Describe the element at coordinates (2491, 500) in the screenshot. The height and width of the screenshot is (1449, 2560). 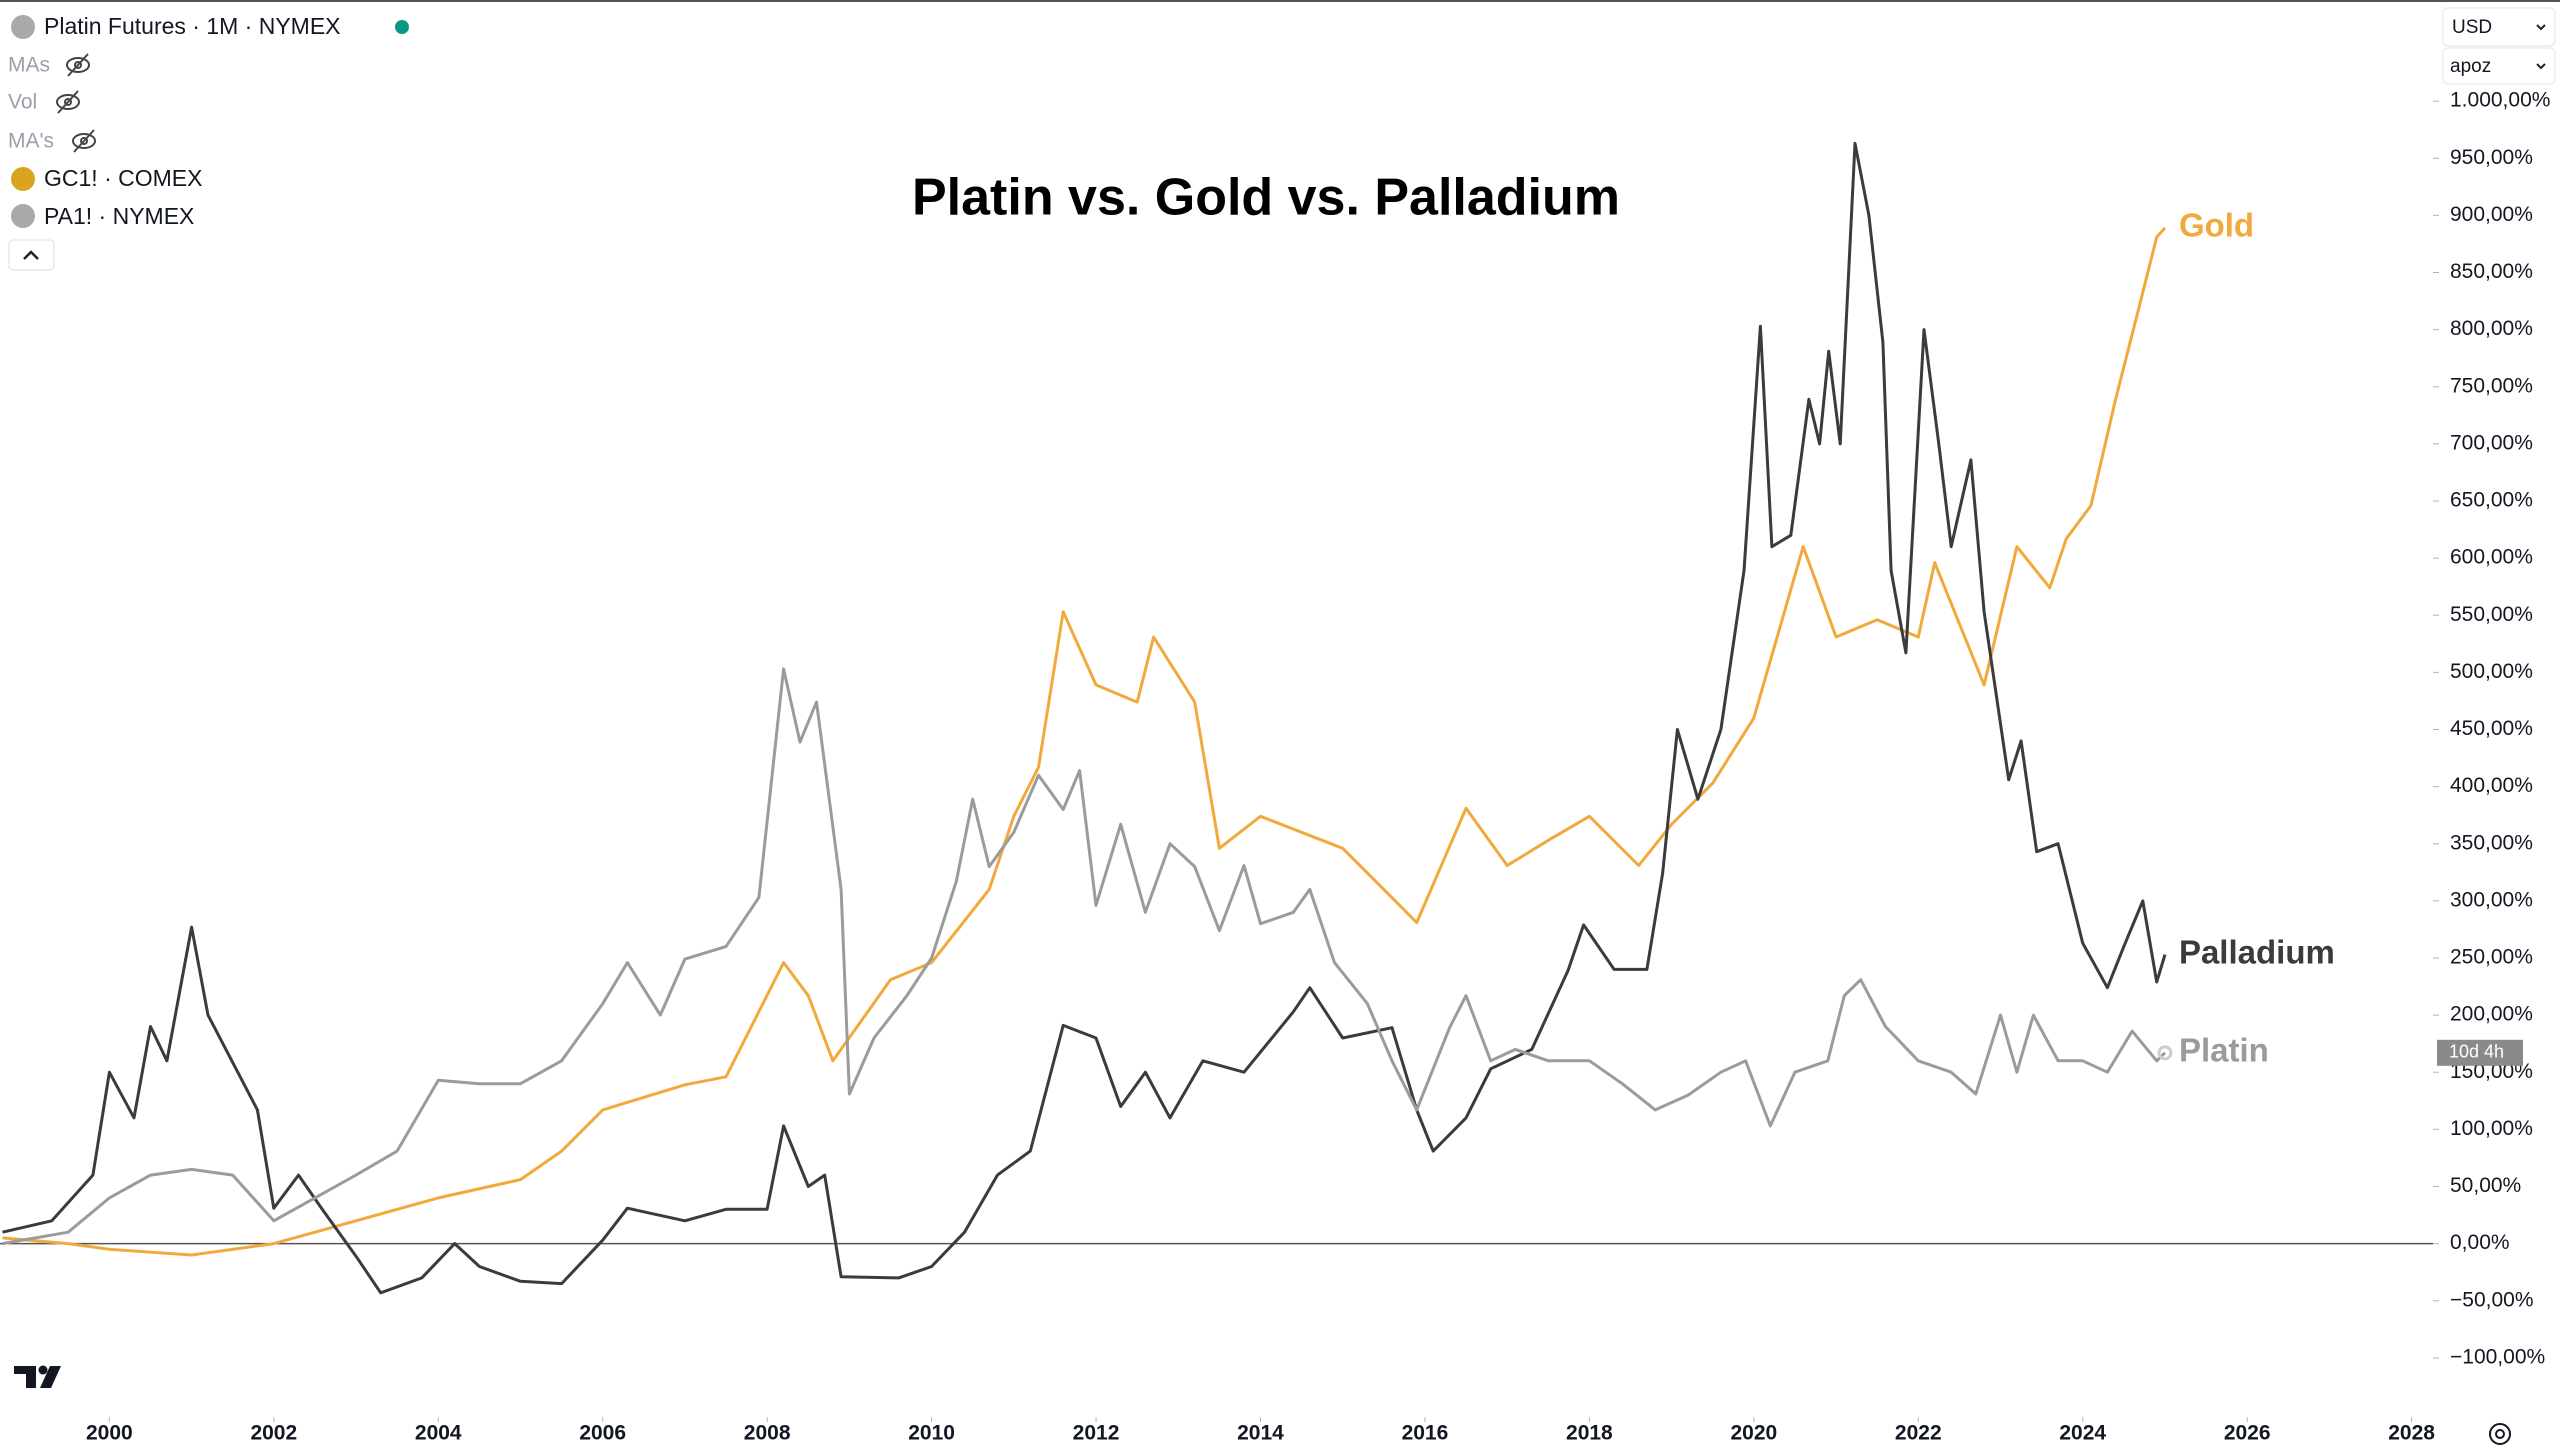
I see `y-tick-label: 650,00%` at that location.